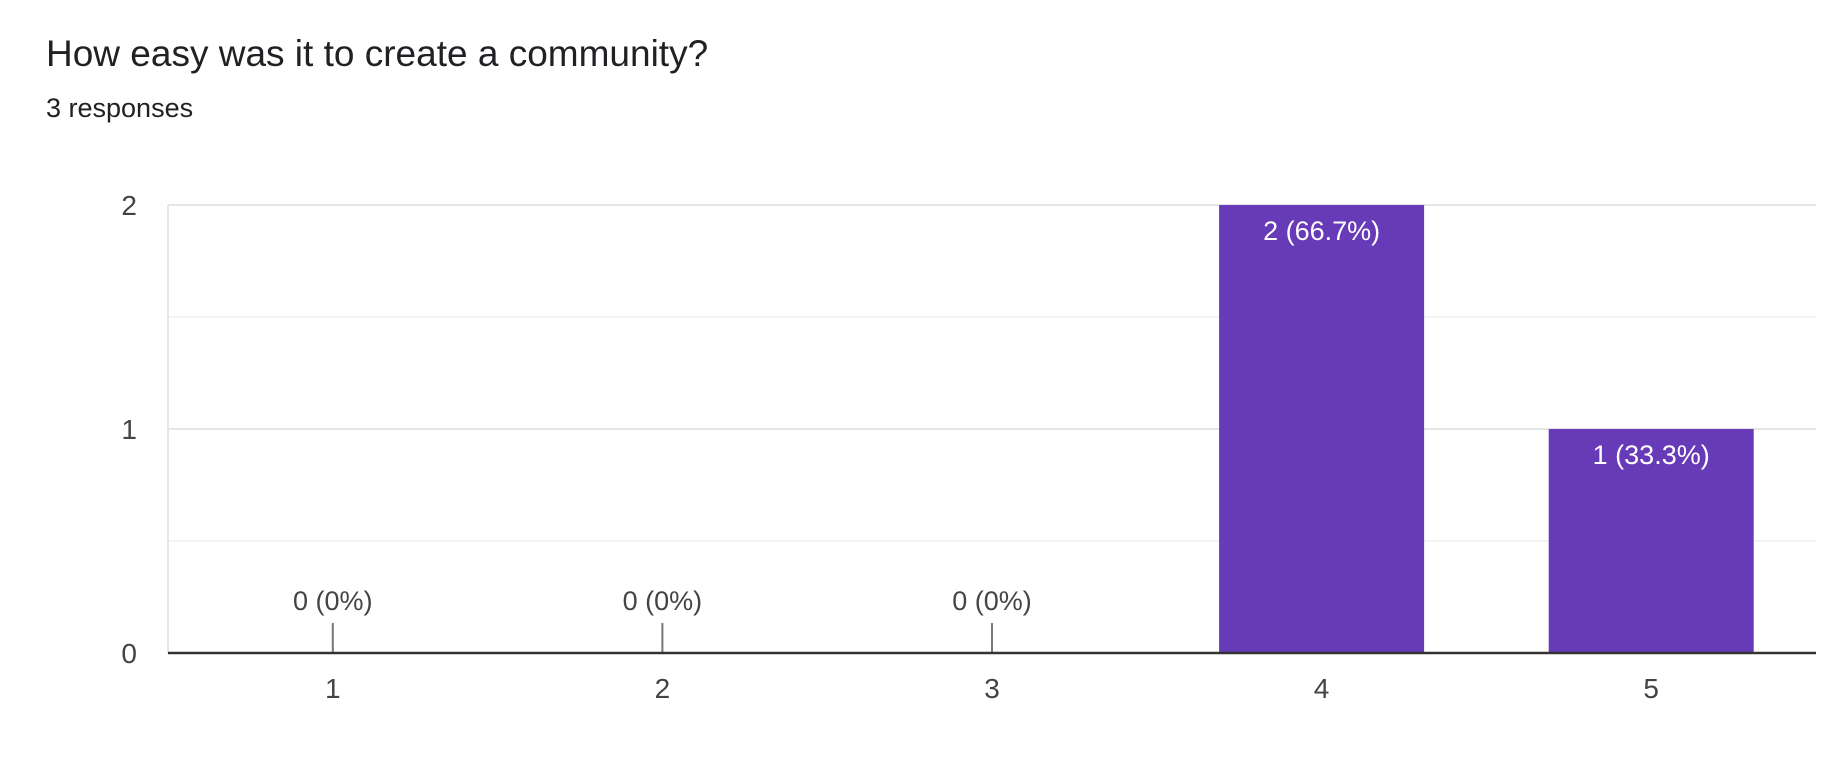 The height and width of the screenshot is (768, 1828). Describe the element at coordinates (1651, 688) in the screenshot. I see `x-tick-label-5: 5` at that location.